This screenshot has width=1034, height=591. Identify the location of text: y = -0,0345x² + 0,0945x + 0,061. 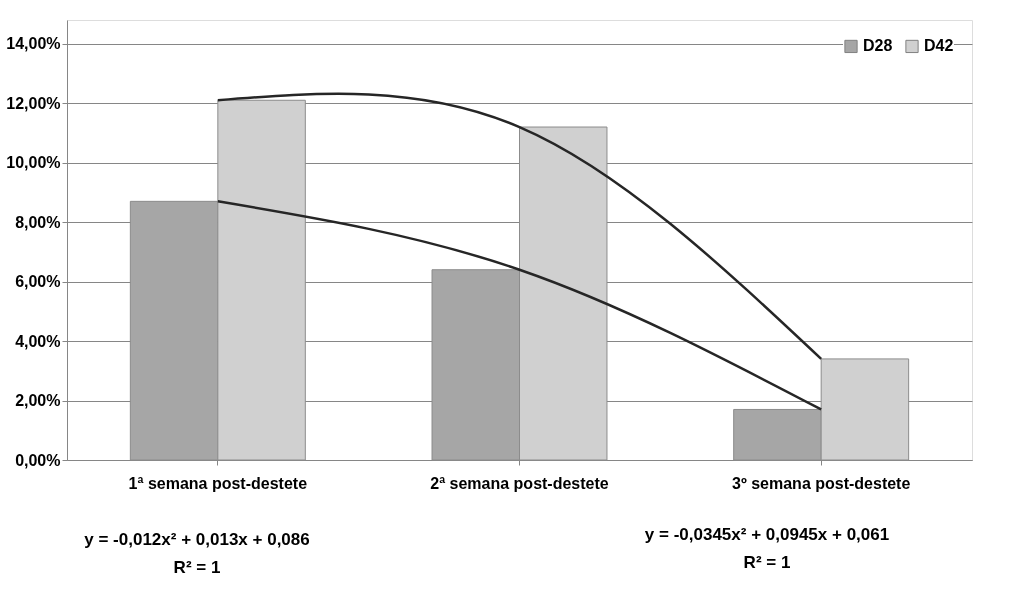
(767, 534).